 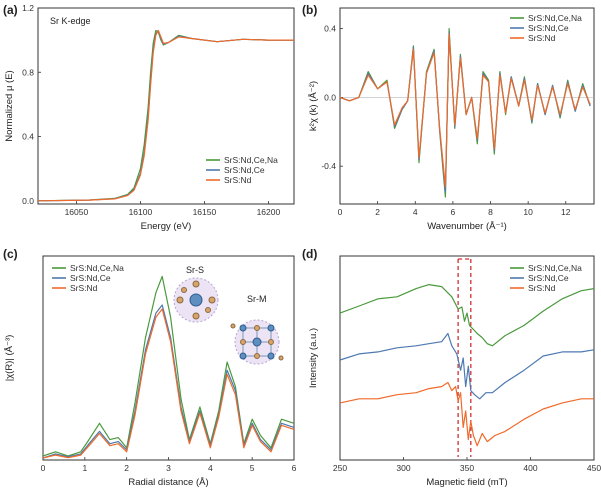 I want to click on x-tick-label: 8, so click(x=490, y=212).